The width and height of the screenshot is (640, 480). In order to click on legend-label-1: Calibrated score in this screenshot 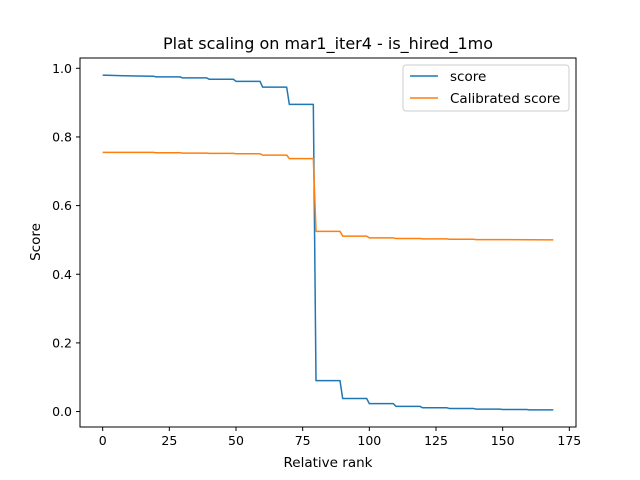, I will do `click(505, 99)`.